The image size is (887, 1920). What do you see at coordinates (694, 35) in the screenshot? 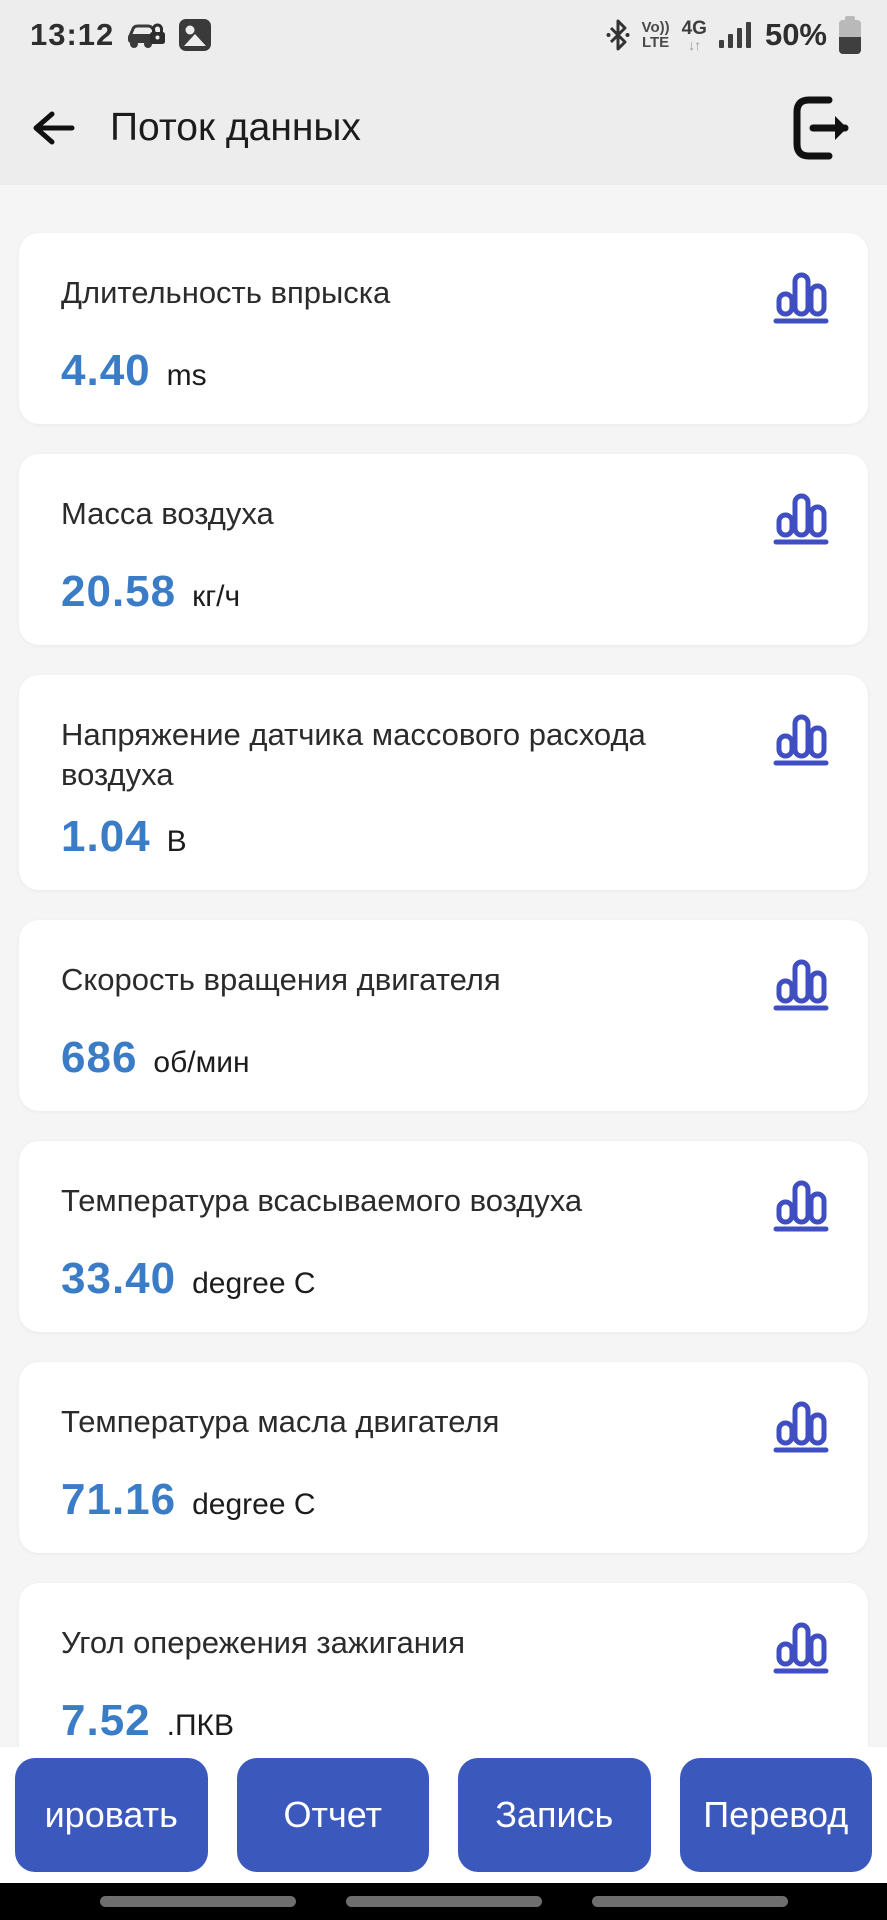
I see `network-indicator: 4G ↓↑` at bounding box center [694, 35].